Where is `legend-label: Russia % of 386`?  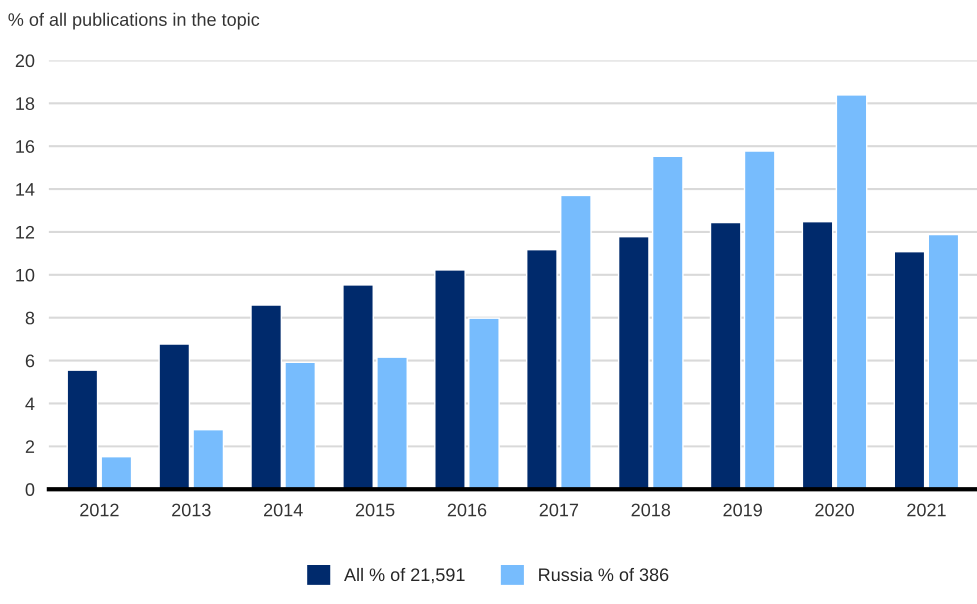
legend-label: Russia % of 386 is located at coordinates (603, 575).